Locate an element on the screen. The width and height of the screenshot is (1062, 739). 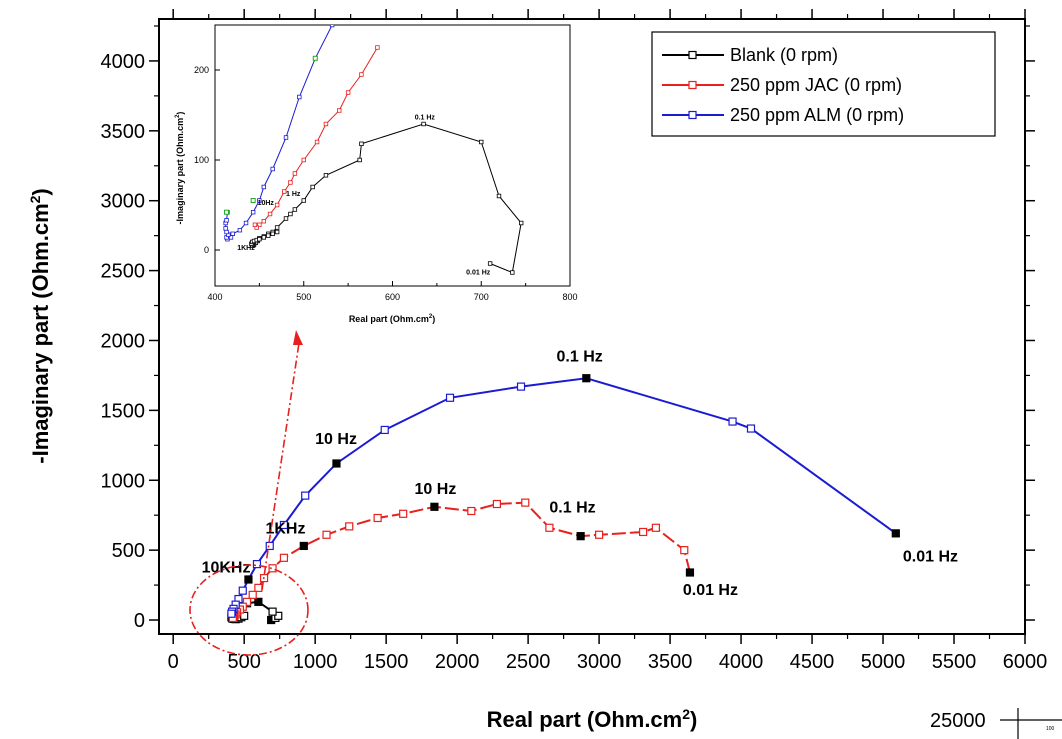
x-tick-label: 1000 is located at coordinates (315, 662).